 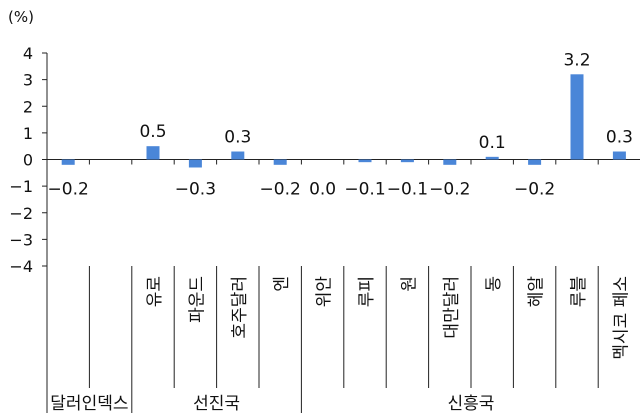 What do you see at coordinates (21, 239) in the screenshot?
I see `y-tick-label: −3` at bounding box center [21, 239].